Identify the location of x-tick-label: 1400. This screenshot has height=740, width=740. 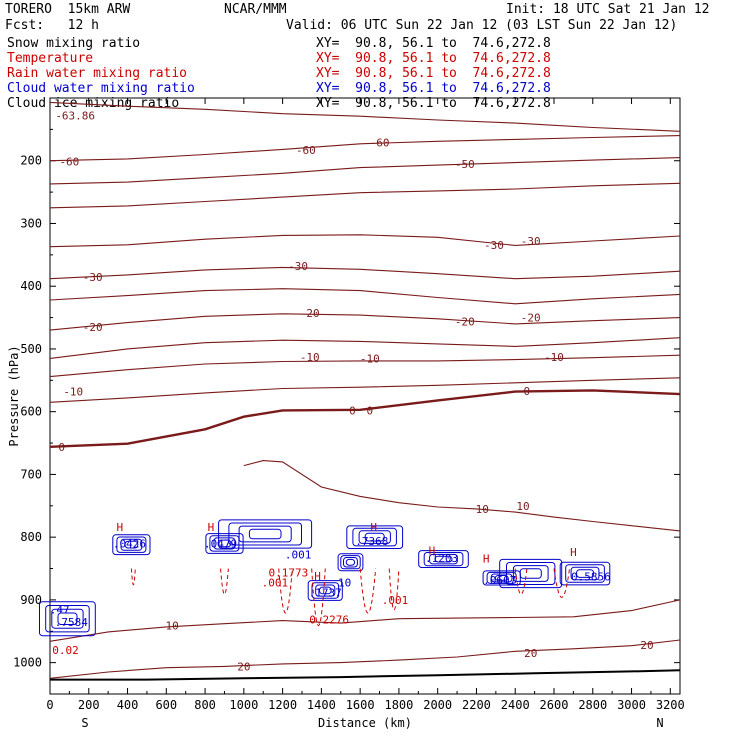
(321, 705).